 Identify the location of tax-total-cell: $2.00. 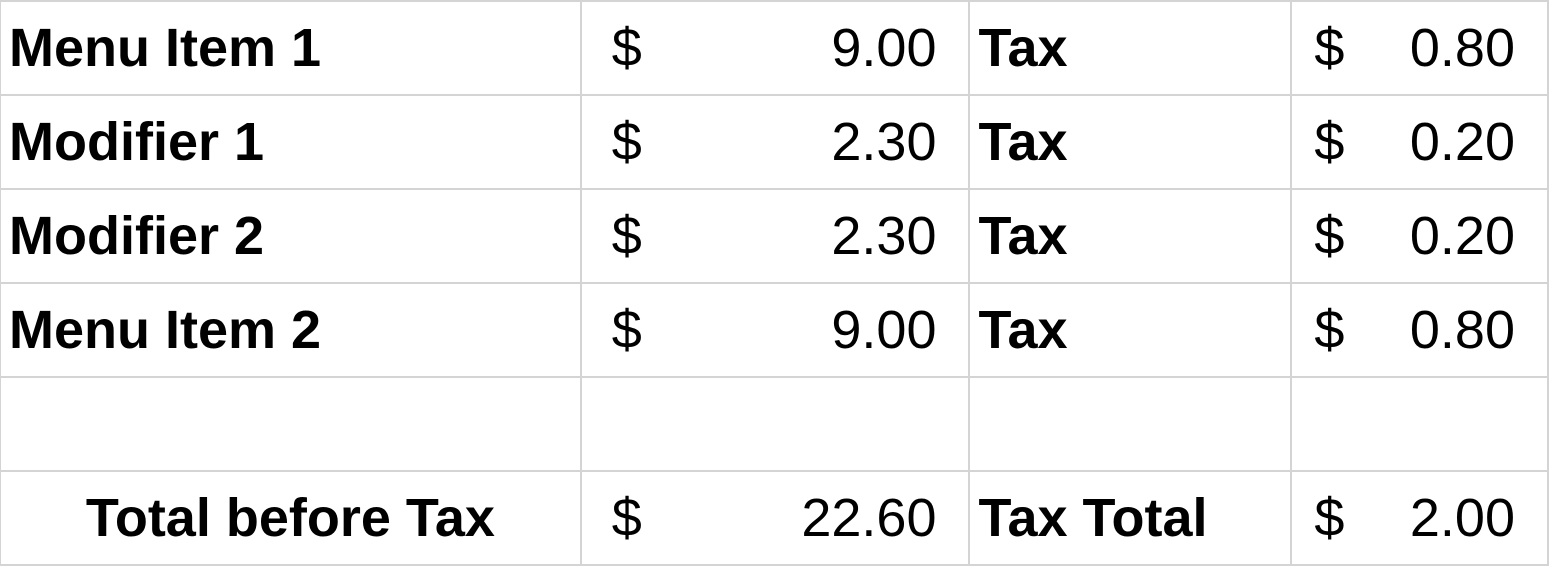
(1419, 518).